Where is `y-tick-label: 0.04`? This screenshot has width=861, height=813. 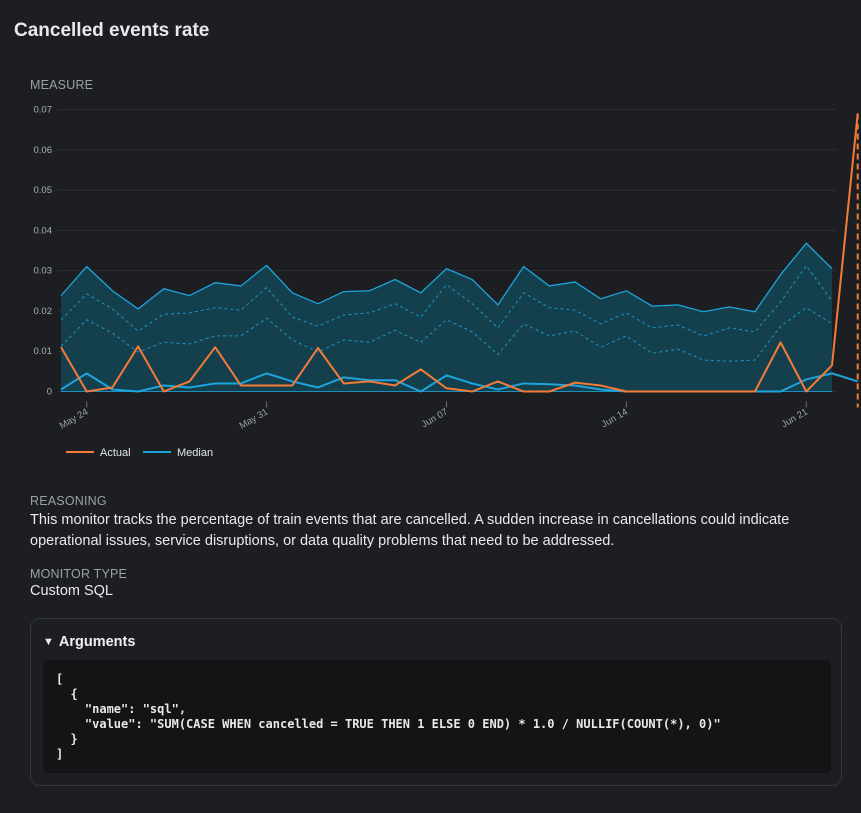 y-tick-label: 0.04 is located at coordinates (43, 230).